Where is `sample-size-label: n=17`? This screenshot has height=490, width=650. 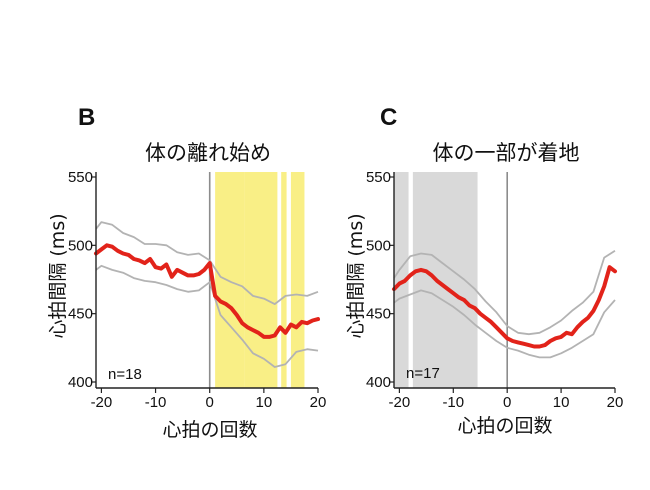 sample-size-label: n=17 is located at coordinates (423, 373).